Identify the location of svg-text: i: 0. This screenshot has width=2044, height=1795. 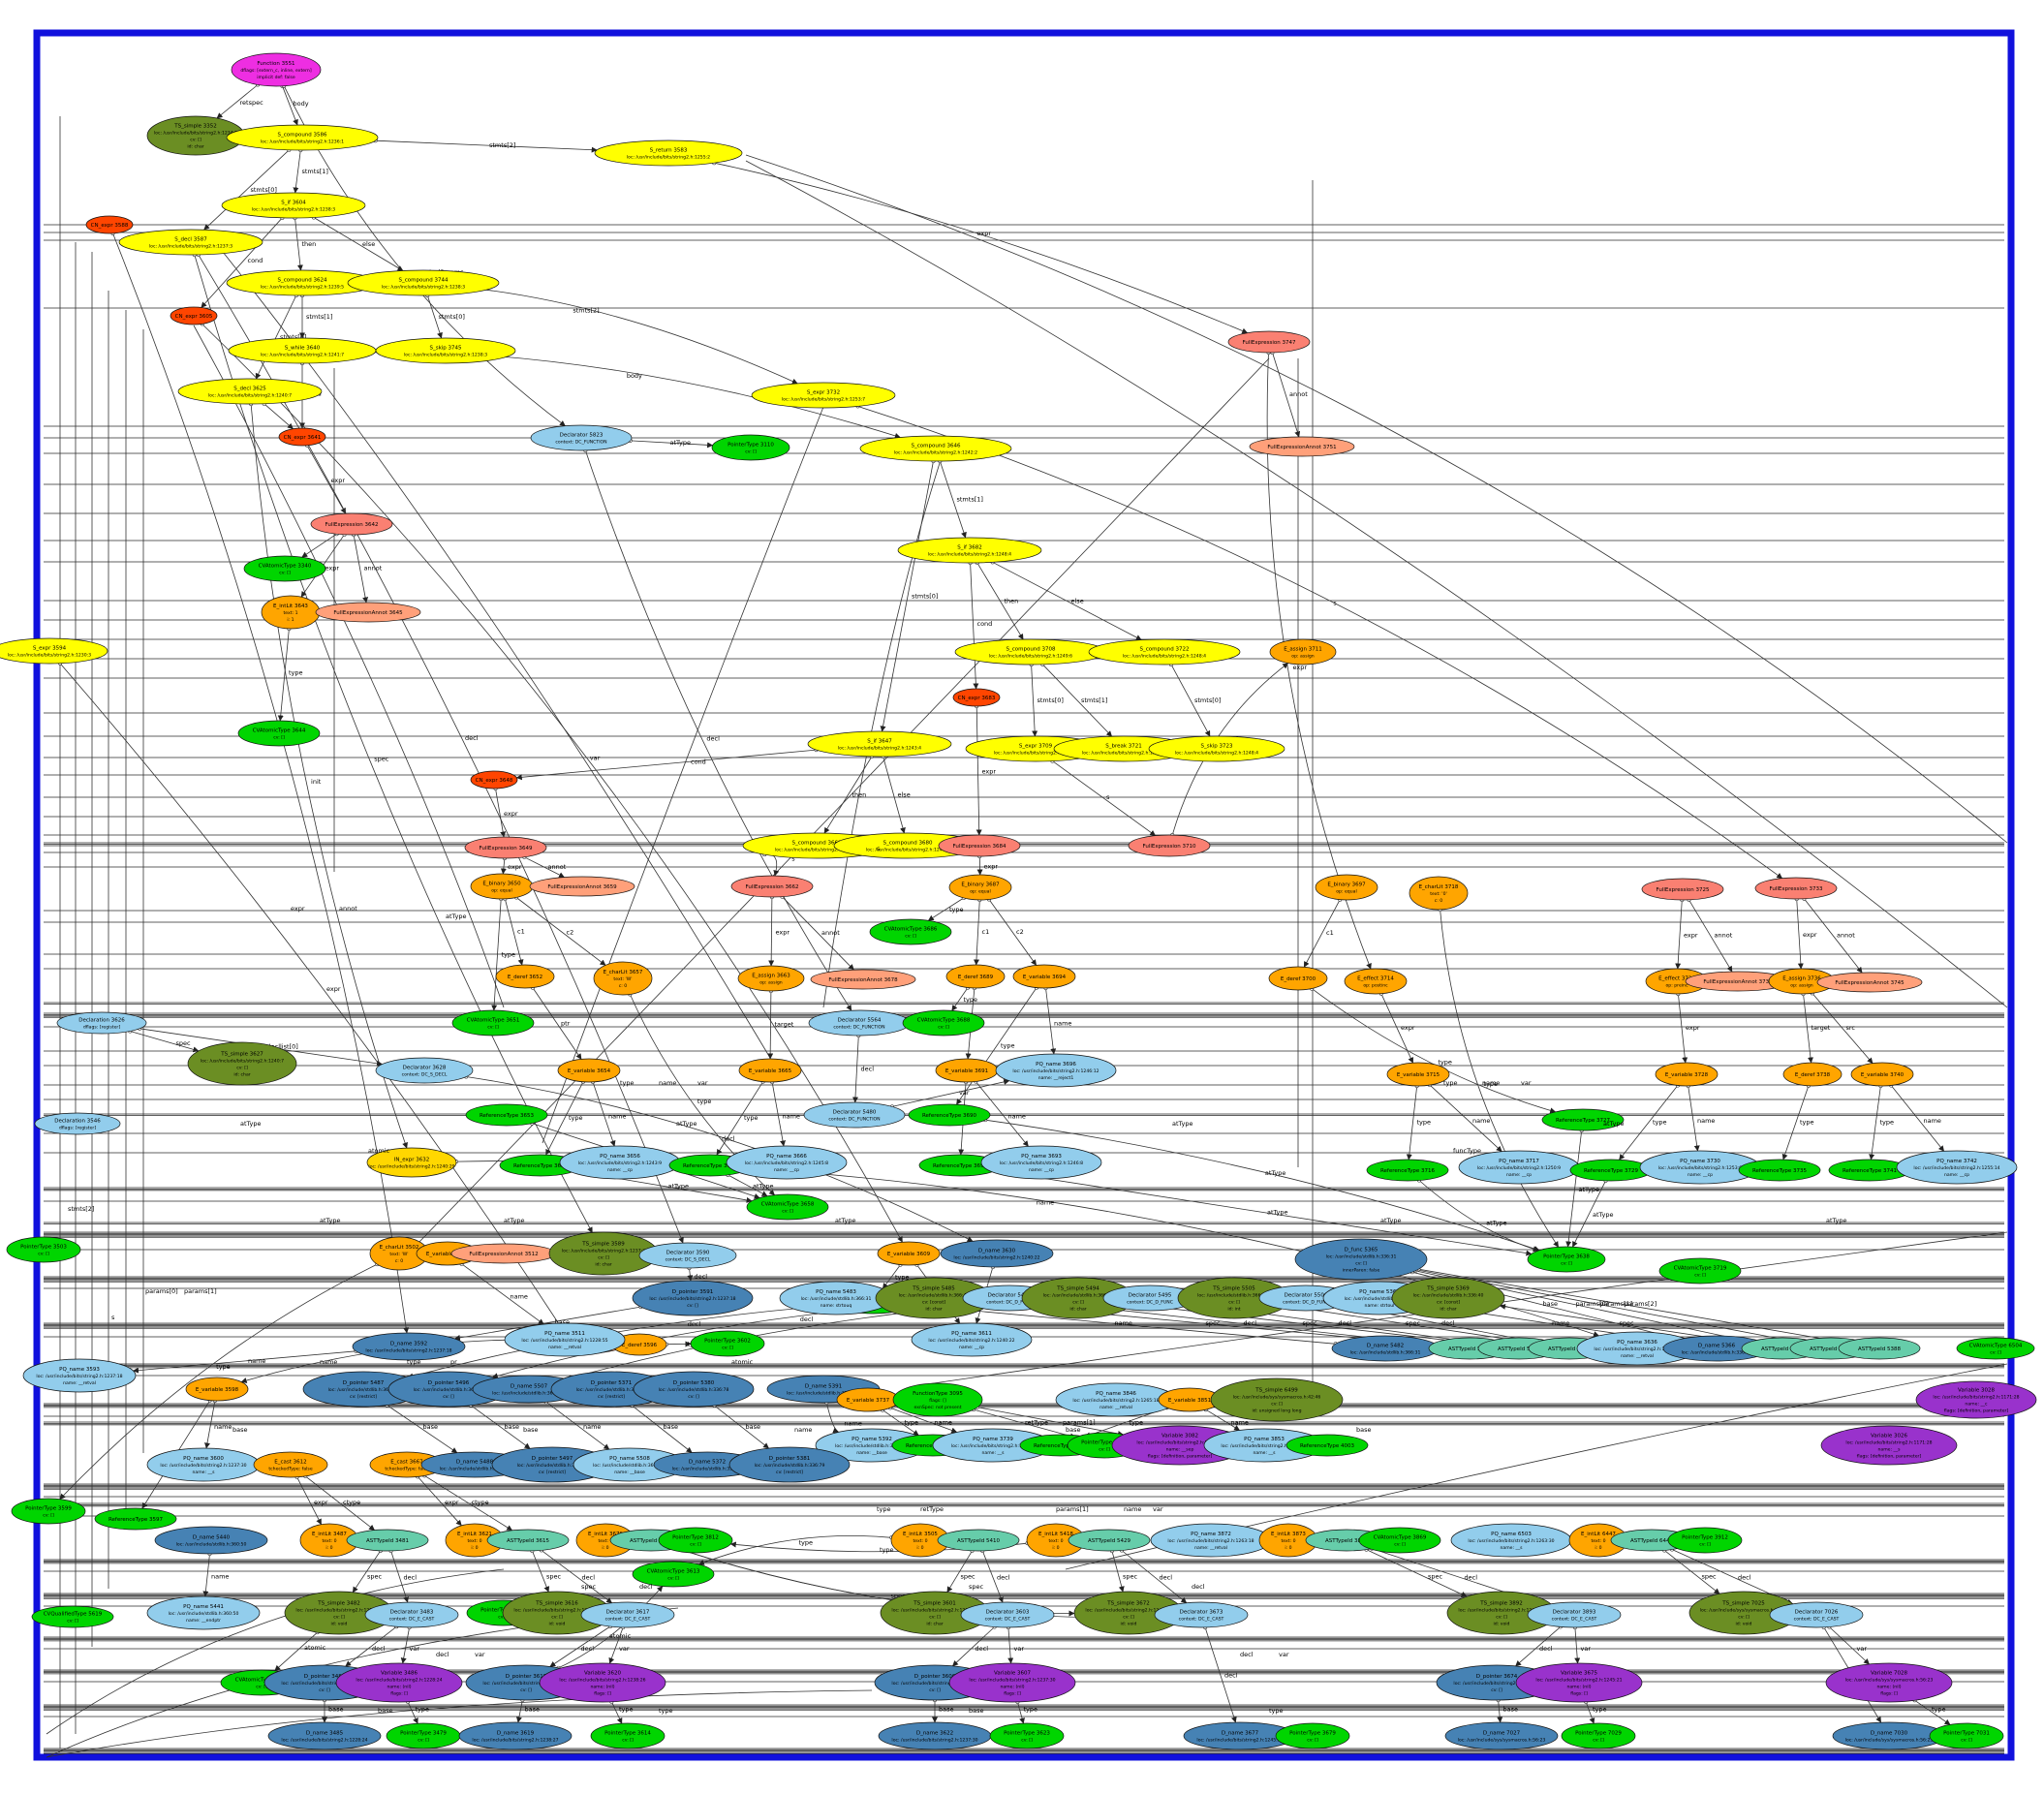
(1598, 1548).